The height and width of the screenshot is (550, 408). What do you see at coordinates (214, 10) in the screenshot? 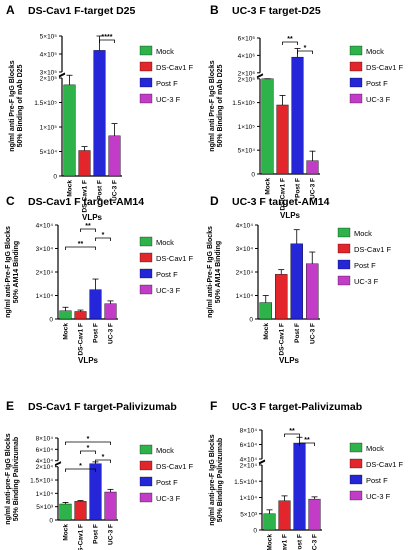
I see `panel-letter: B` at bounding box center [214, 10].